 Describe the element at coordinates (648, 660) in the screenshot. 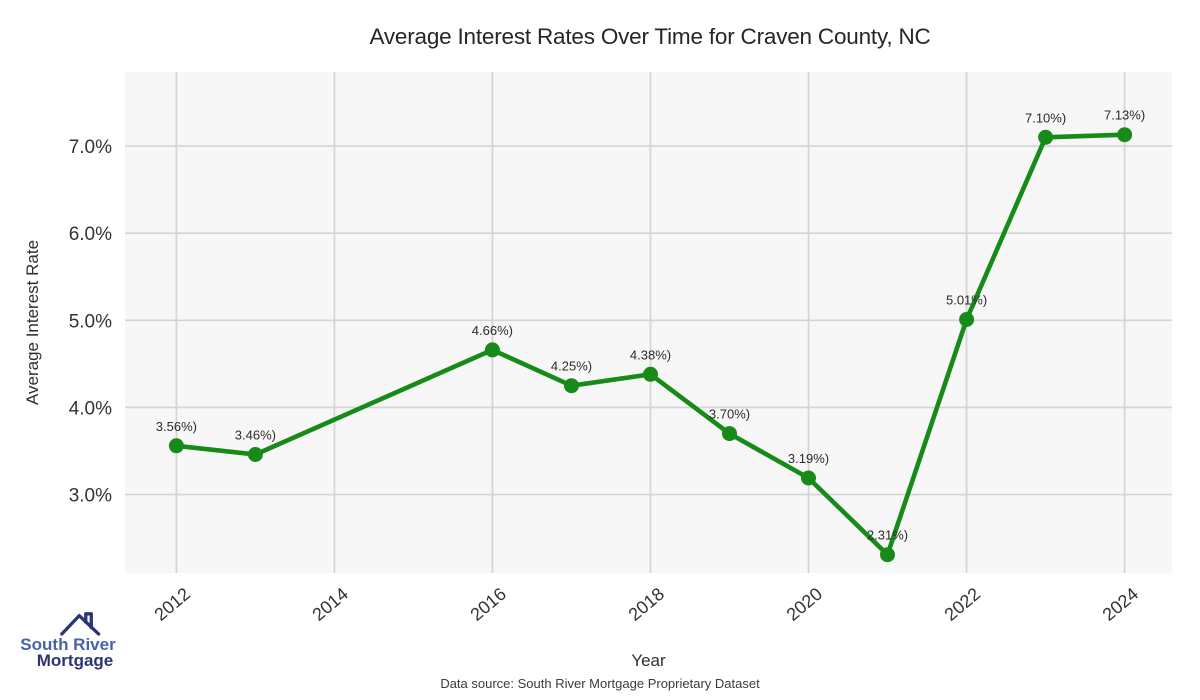

I see `x-axis-label: Year` at that location.